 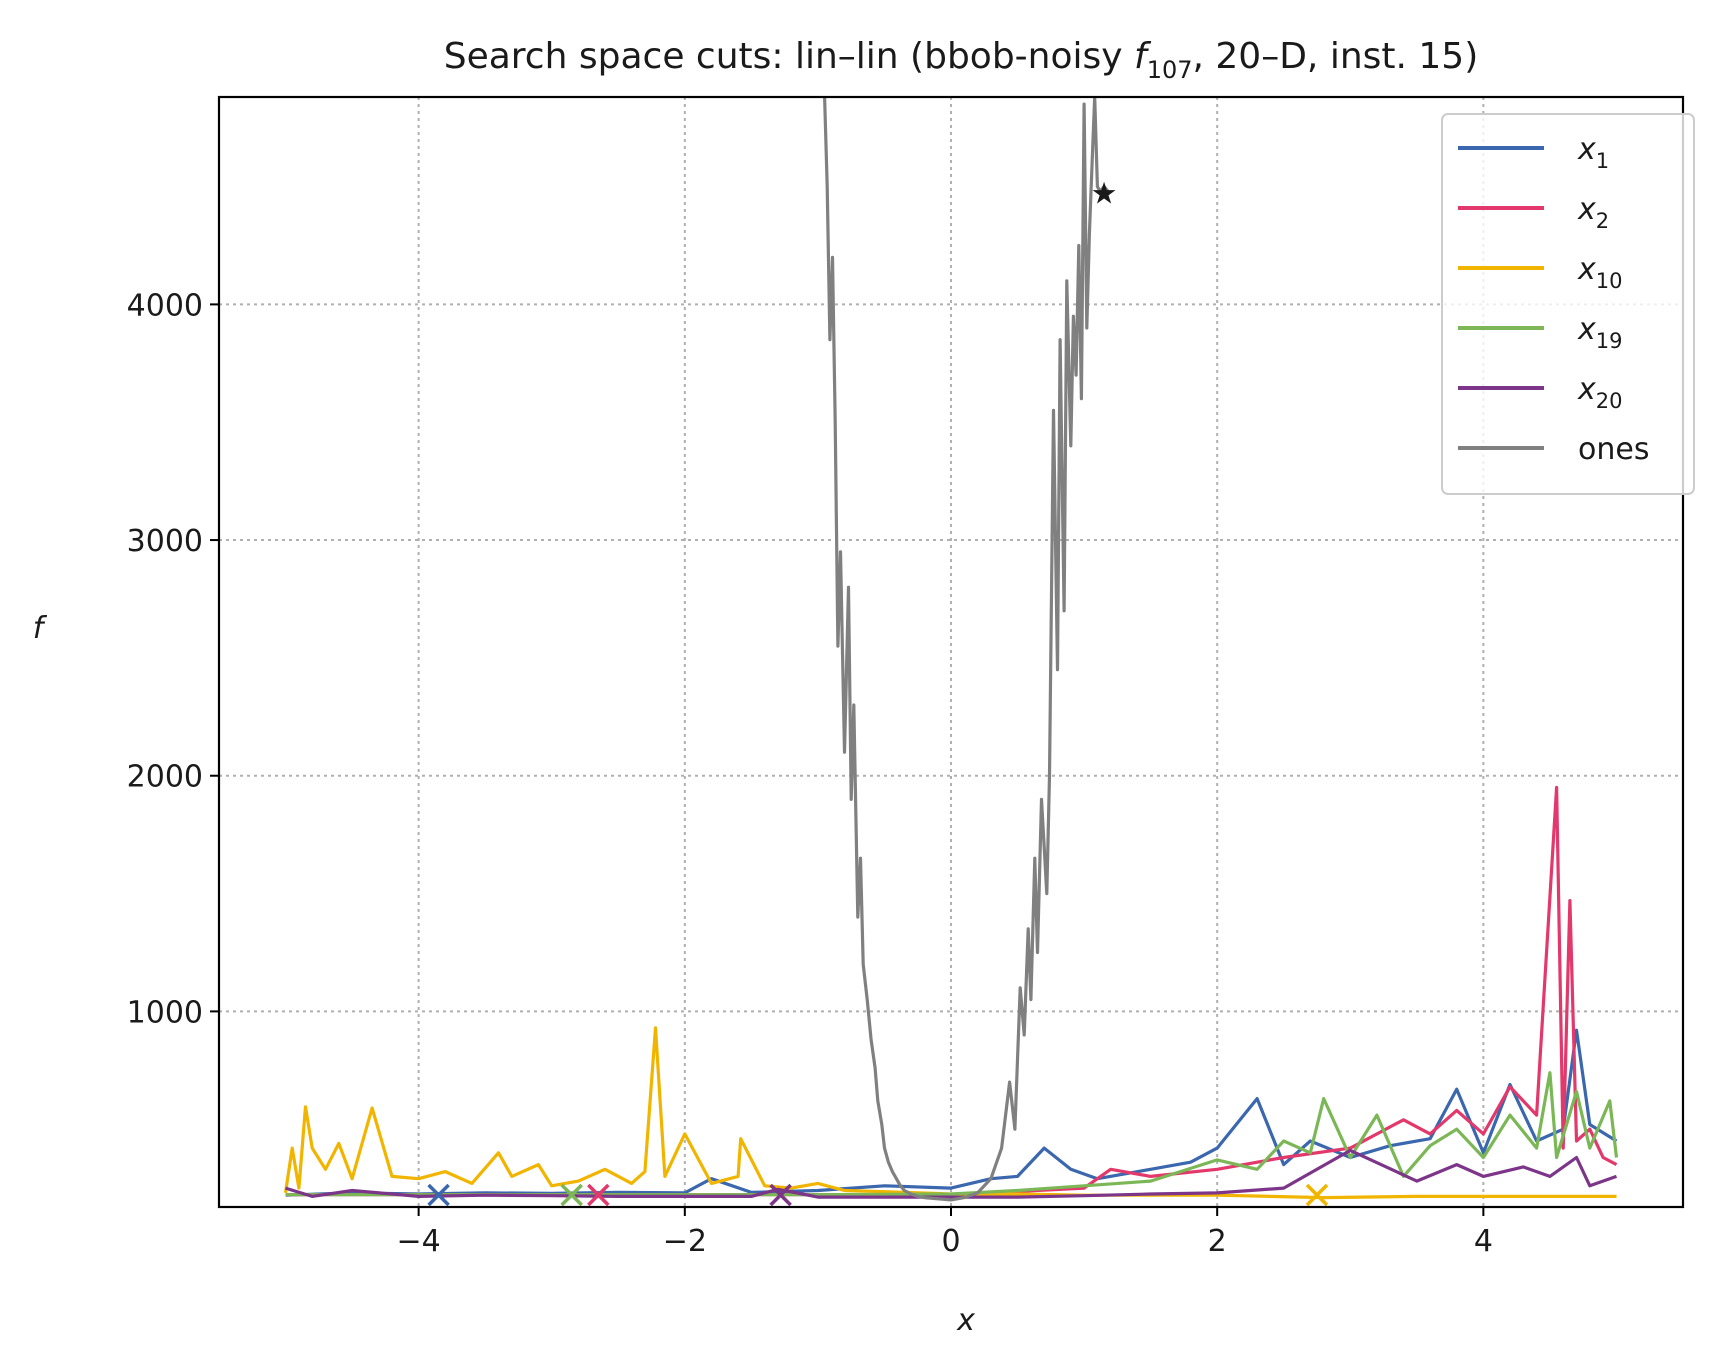 I want to click on legend: x1 x2 x10 x19 x20 ones, so click(x=1568, y=304).